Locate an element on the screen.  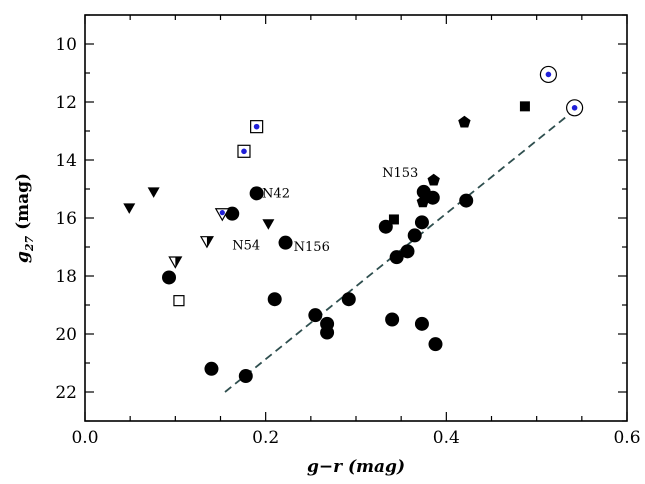
x-axis-title: g−r (mag) is located at coordinates (356, 467).